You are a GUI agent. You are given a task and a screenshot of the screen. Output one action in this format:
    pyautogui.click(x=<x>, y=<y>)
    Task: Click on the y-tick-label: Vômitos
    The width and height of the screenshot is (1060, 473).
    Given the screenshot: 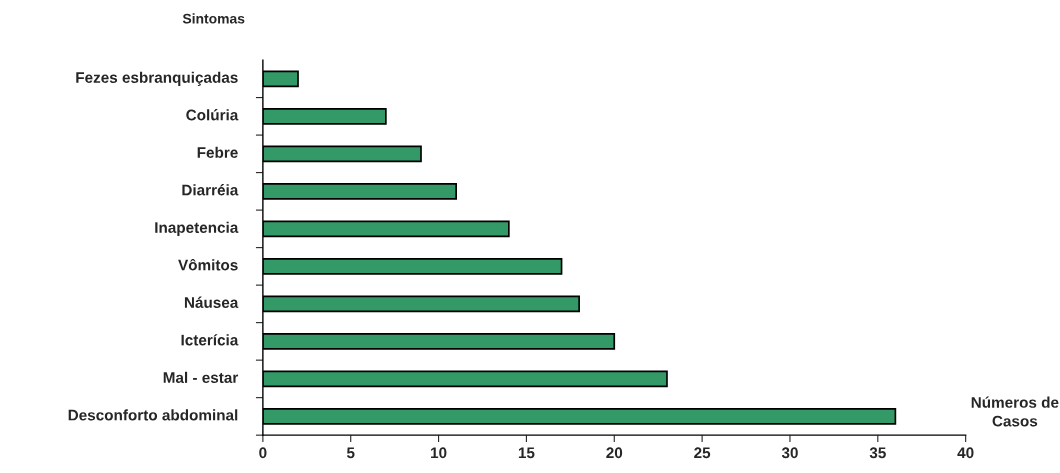 What is the action you would take?
    pyautogui.click(x=208, y=264)
    